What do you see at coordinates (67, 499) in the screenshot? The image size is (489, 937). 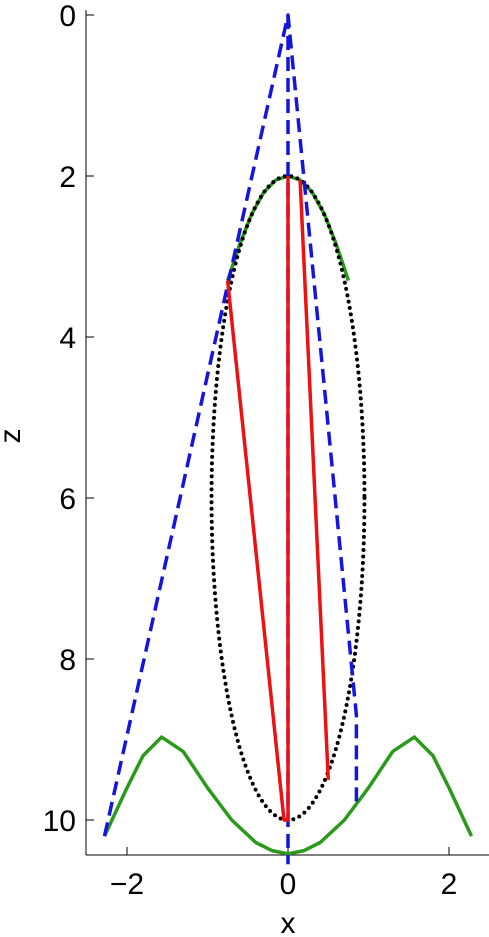 I see `y-tick-label: 6` at bounding box center [67, 499].